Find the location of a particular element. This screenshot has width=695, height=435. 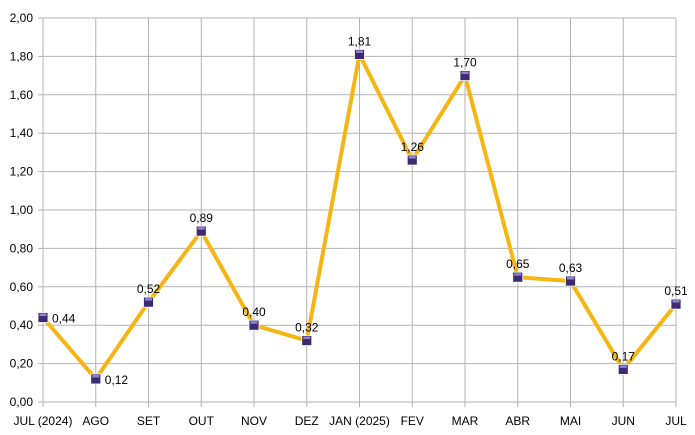

x-tick-label: DEZ is located at coordinates (307, 421).